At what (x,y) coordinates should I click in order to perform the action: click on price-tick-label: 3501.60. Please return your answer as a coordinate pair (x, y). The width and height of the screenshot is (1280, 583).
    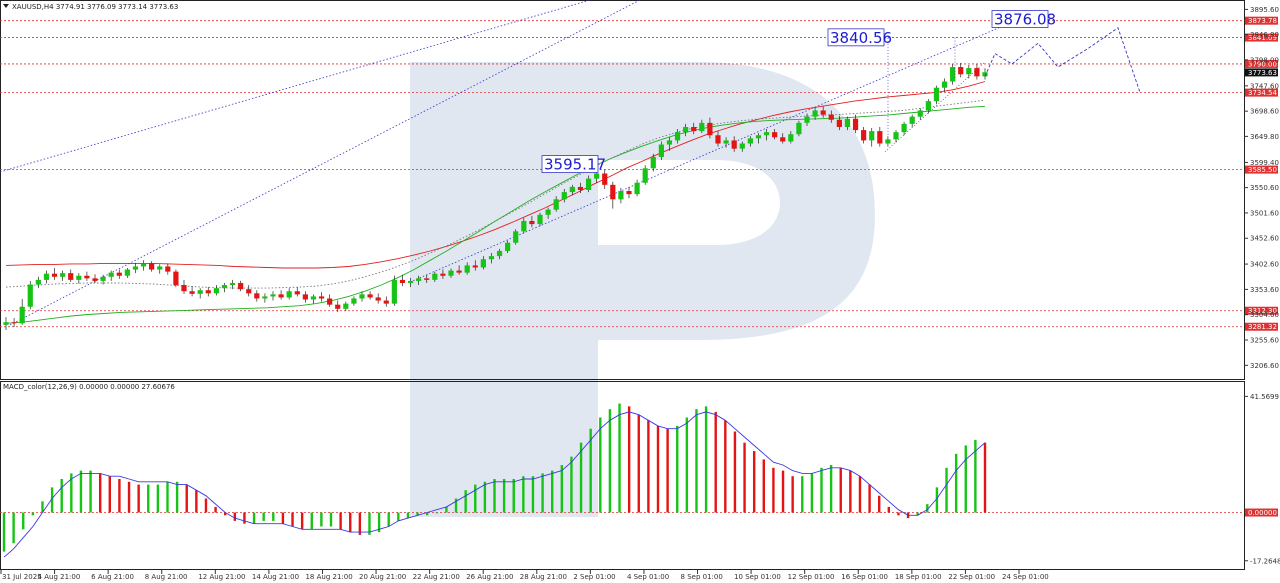
    Looking at the image, I should click on (1264, 213).